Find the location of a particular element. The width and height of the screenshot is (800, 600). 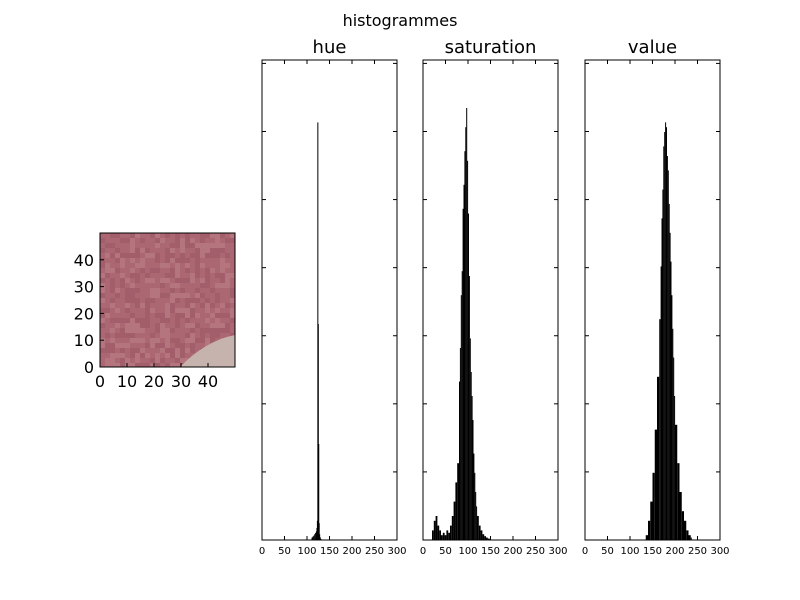

saturation-x-tick-label: 250 is located at coordinates (535, 551).